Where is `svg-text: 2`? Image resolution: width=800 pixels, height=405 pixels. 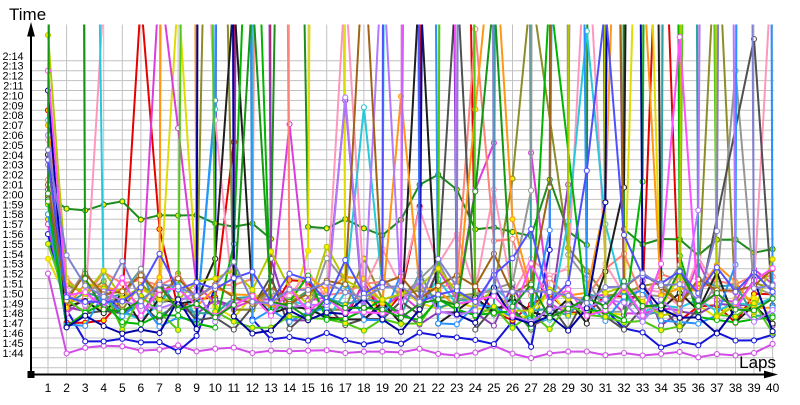 svg-text: 2 is located at coordinates (66, 388).